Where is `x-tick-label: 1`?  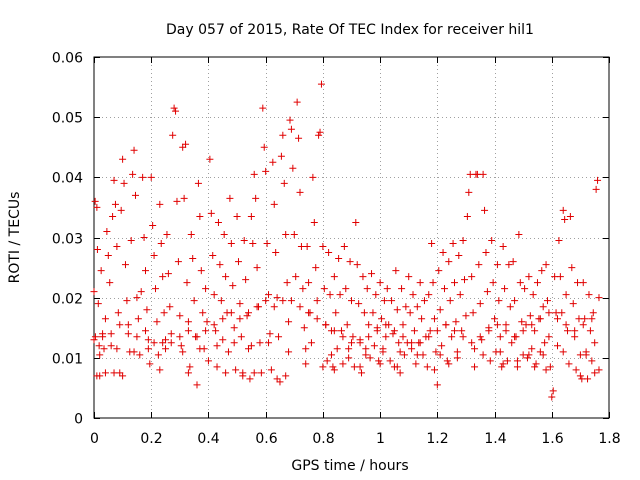 x-tick-label: 1 is located at coordinates (380, 439).